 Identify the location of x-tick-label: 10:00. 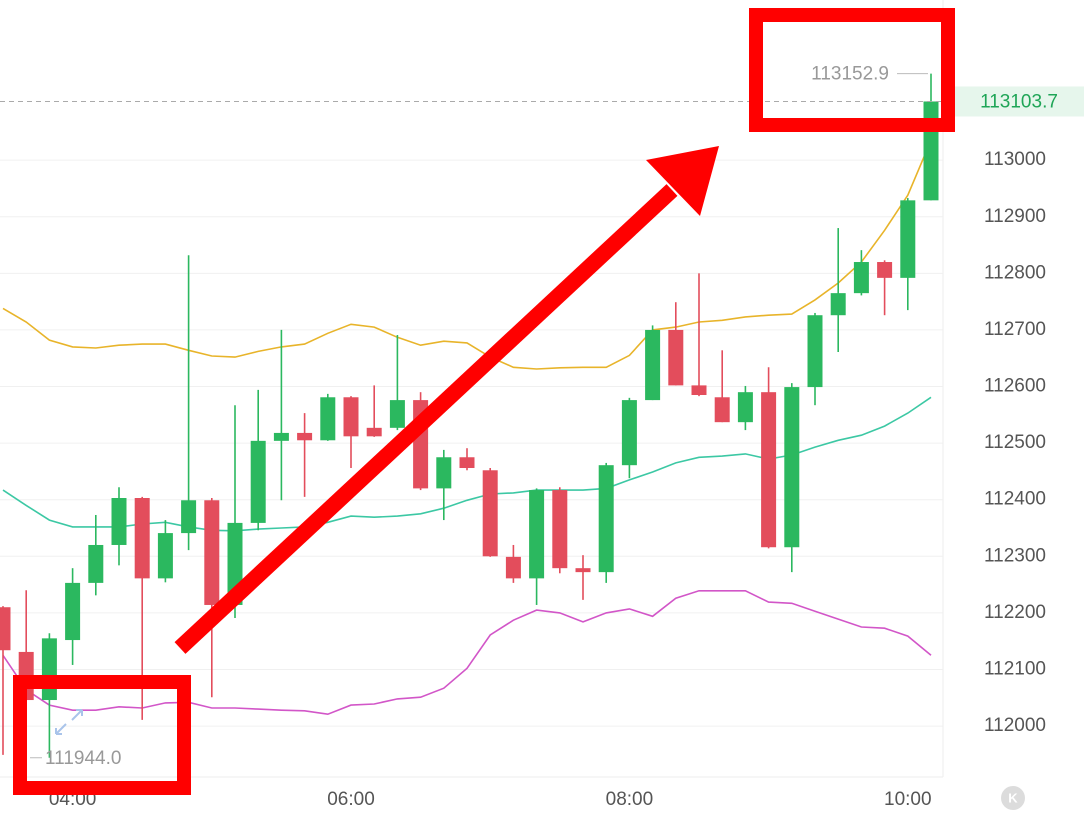
(908, 799).